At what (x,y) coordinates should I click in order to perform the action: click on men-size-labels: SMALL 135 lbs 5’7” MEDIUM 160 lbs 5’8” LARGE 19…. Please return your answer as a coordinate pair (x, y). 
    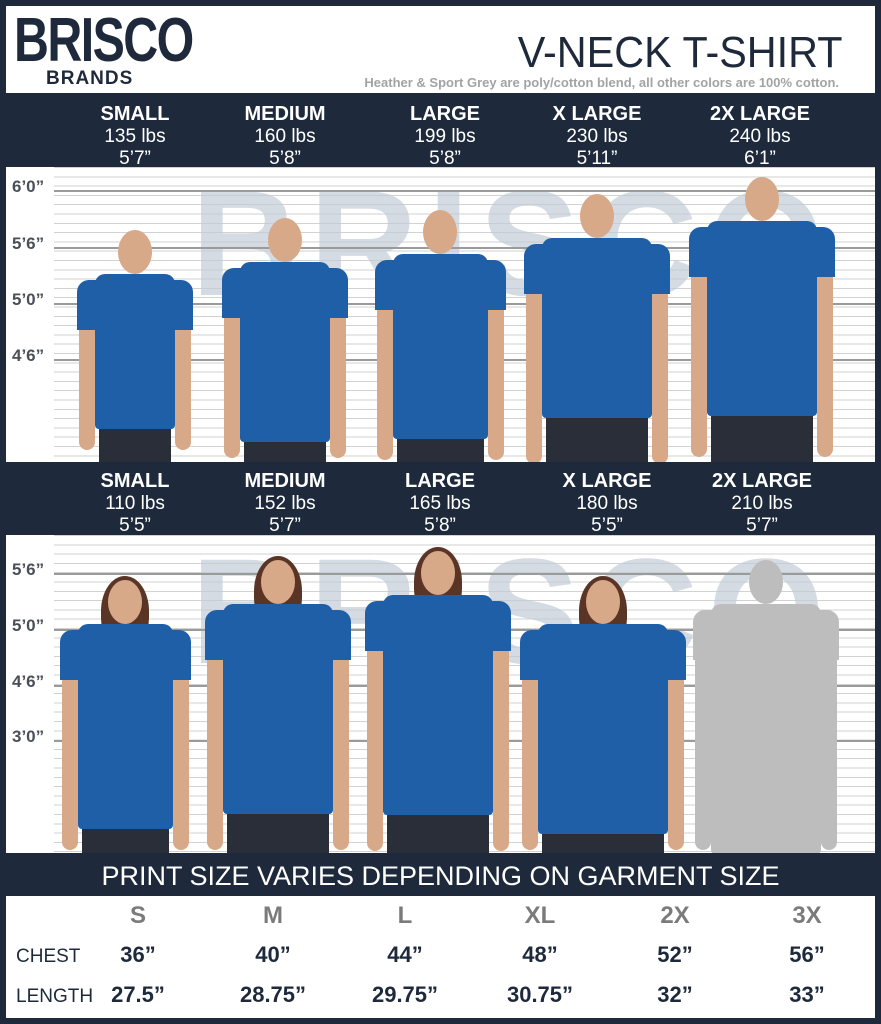
    Looking at the image, I should click on (440, 131).